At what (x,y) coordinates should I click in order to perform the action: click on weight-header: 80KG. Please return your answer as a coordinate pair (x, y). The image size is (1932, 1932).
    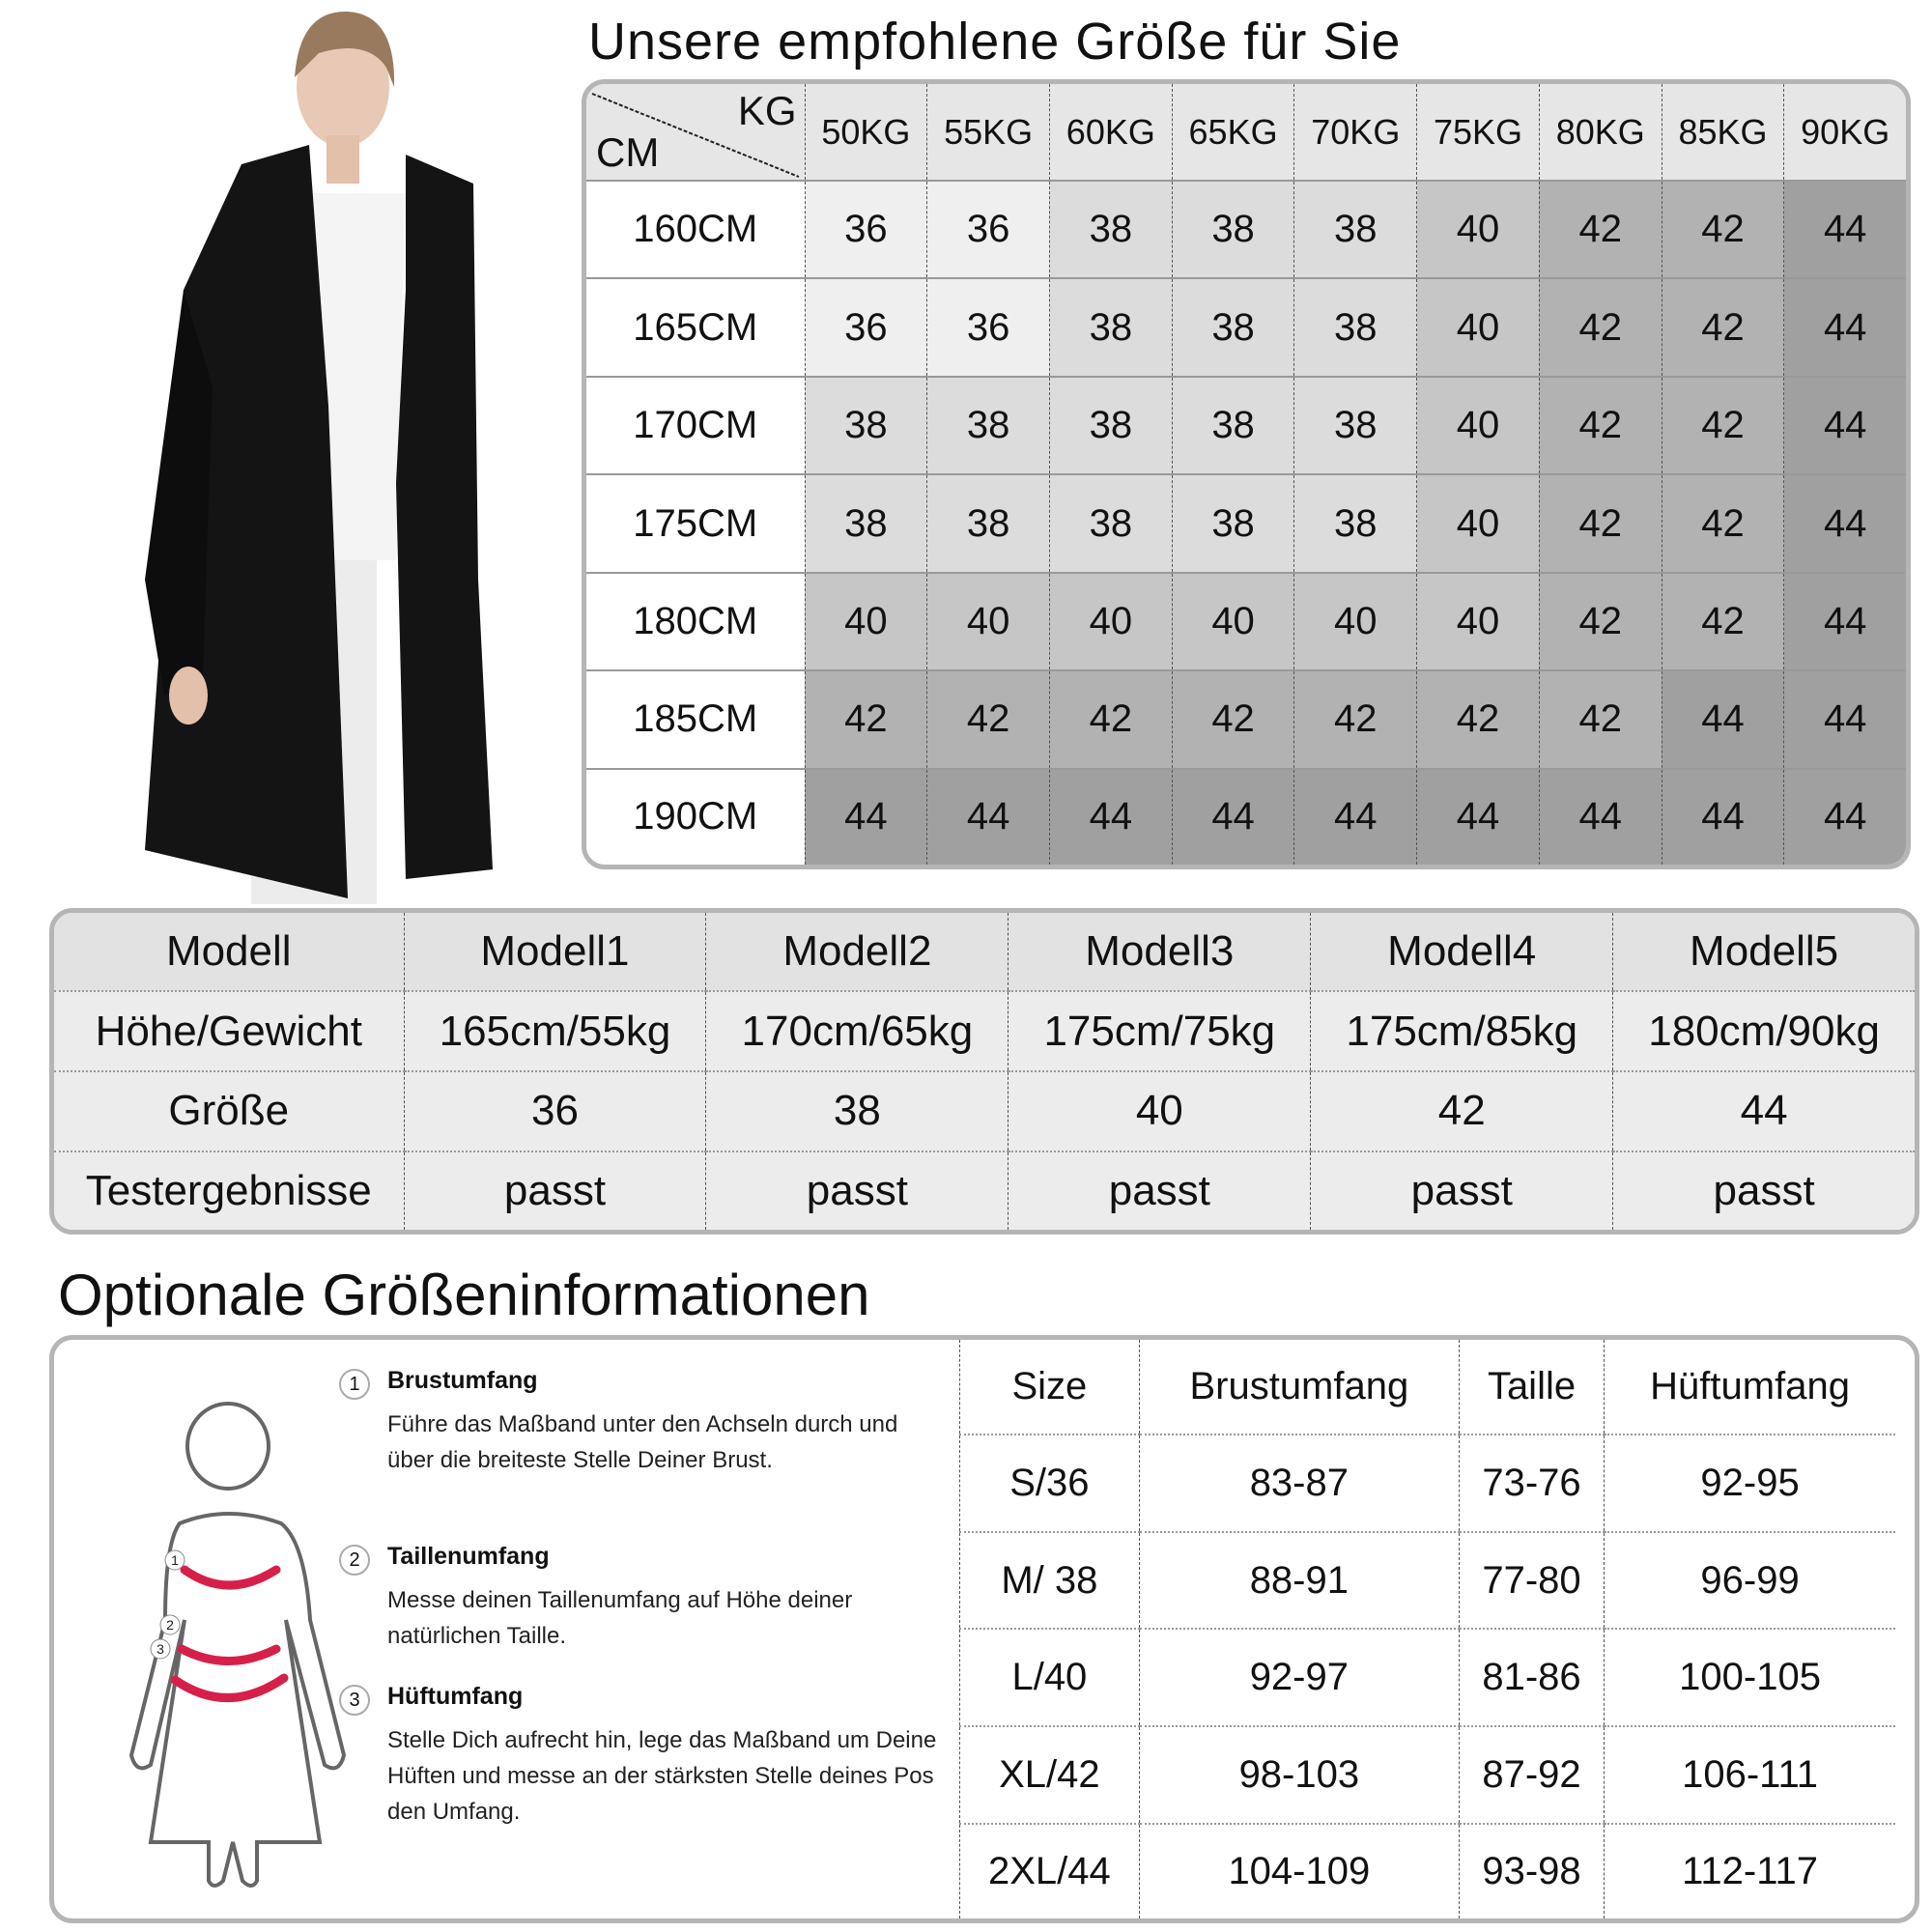
    Looking at the image, I should click on (1600, 132).